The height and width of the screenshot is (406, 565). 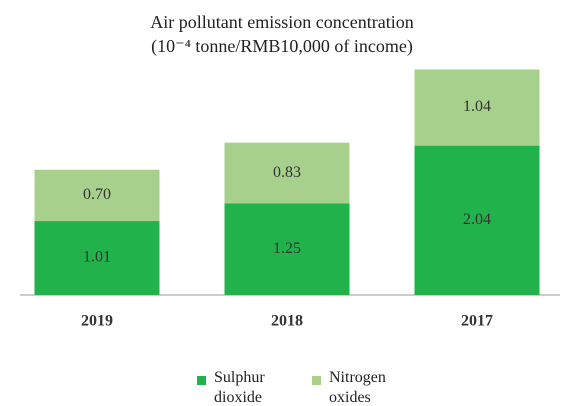 I want to click on legend-label: Sulphur dioxide, so click(x=239, y=387).